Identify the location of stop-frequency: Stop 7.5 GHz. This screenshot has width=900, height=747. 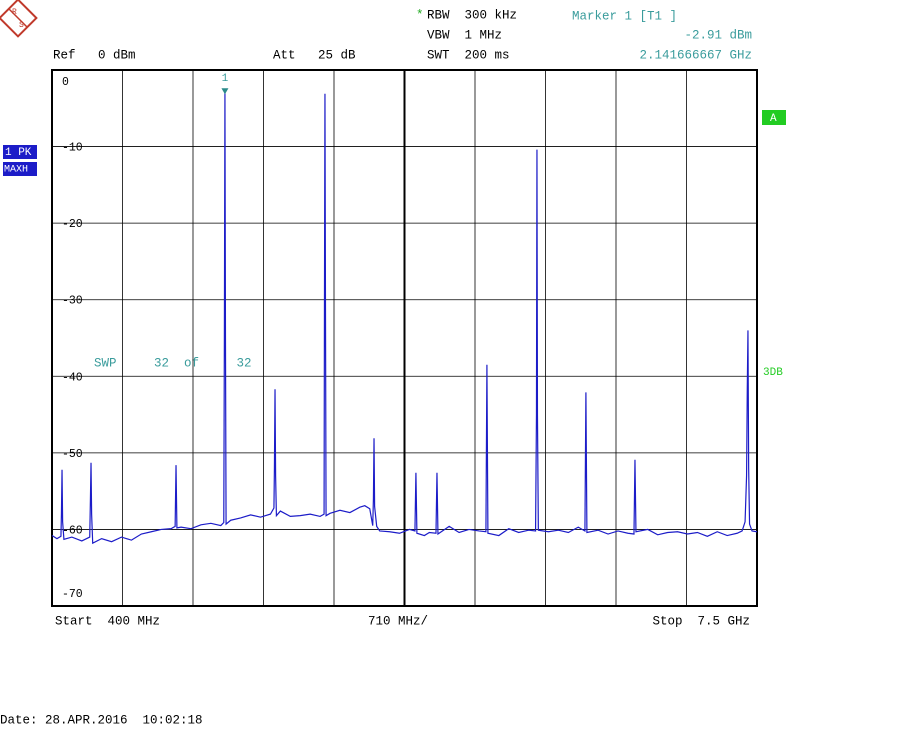
(701, 621).